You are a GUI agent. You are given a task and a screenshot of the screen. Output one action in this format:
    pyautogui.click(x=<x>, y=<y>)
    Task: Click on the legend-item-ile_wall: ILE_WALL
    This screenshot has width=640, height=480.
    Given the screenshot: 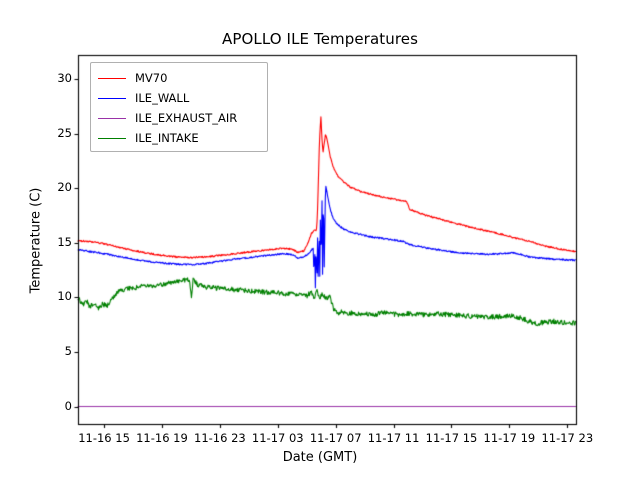 What is the action you would take?
    pyautogui.click(x=179, y=98)
    